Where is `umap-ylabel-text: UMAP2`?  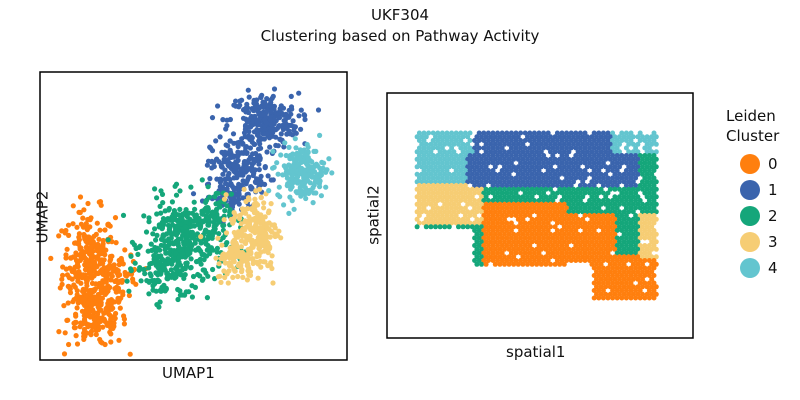
umap-ylabel-text: UMAP2 is located at coordinates (42, 217).